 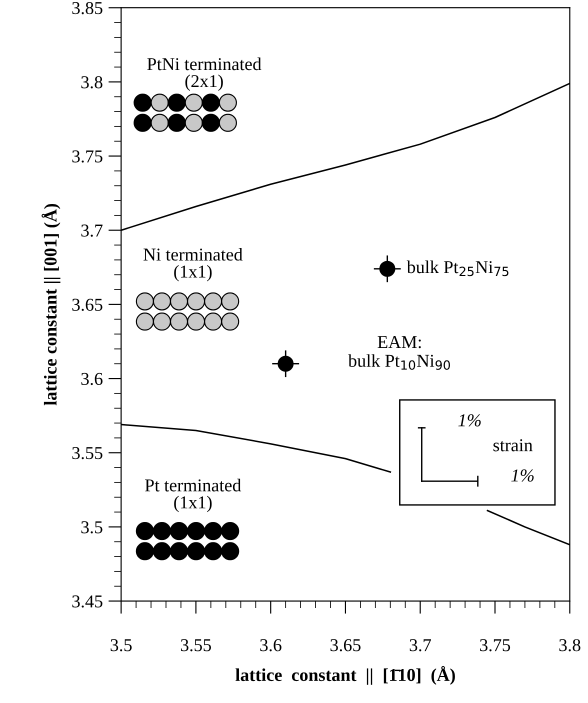 What do you see at coordinates (204, 74) in the screenshot?
I see `annotation: PtNi terminated (2x1)` at bounding box center [204, 74].